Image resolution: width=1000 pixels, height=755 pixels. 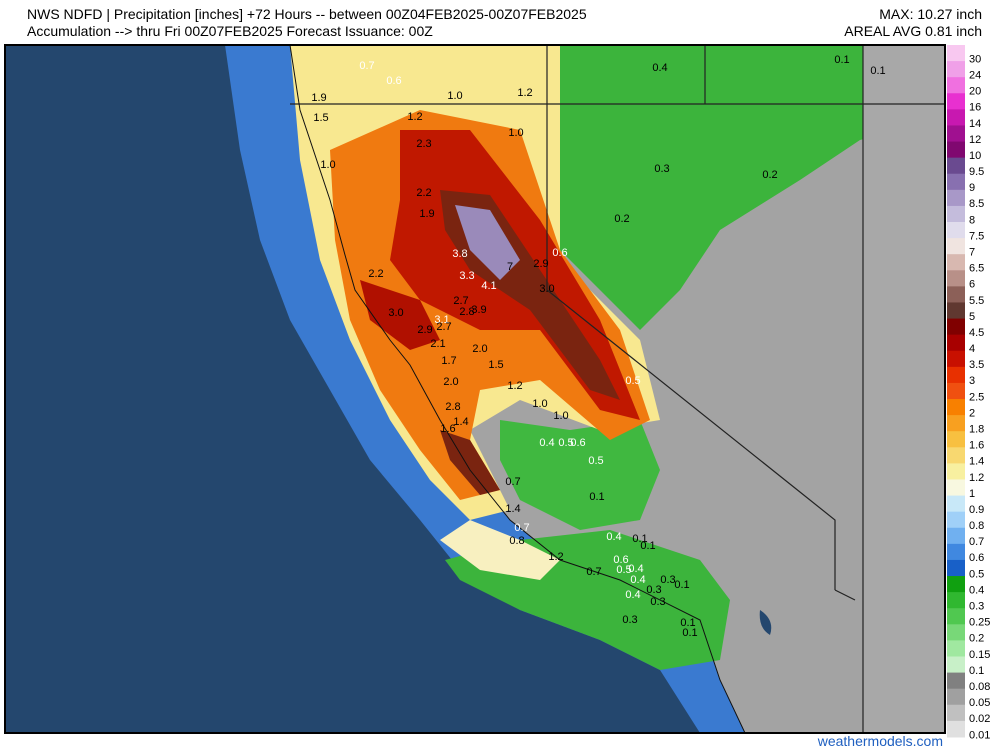 I want to click on contour-label: 2.1, so click(x=437, y=344).